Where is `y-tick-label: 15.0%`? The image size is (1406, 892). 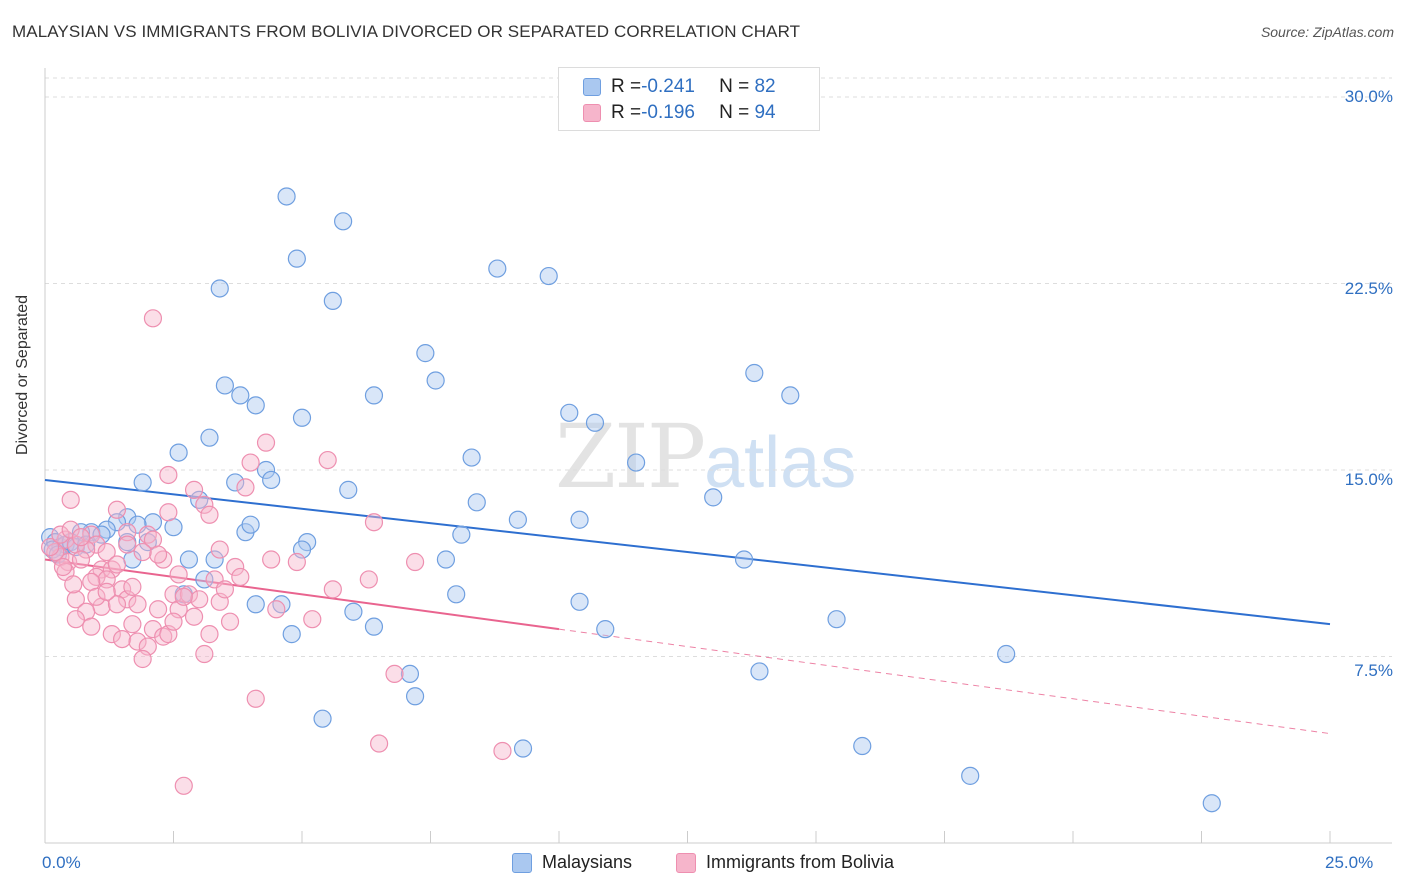
y-tick-label: 15.0% is located at coordinates (1368, 479).